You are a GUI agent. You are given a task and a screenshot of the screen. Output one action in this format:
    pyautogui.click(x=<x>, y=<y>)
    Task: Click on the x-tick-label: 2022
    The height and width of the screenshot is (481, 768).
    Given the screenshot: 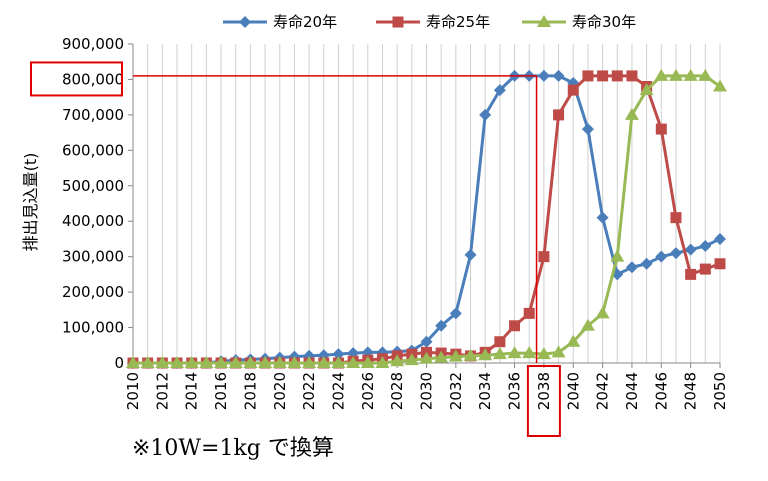 What is the action you would take?
    pyautogui.click(x=309, y=391)
    